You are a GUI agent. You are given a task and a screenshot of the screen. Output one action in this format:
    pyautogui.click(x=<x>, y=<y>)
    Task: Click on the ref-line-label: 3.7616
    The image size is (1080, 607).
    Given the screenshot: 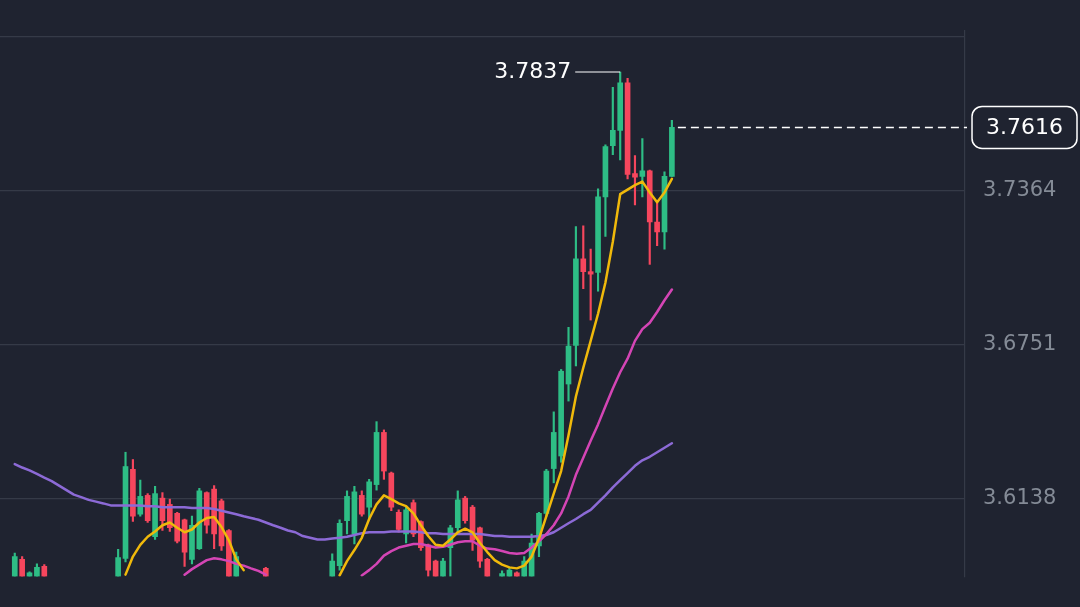 What is the action you would take?
    pyautogui.click(x=1024, y=127)
    